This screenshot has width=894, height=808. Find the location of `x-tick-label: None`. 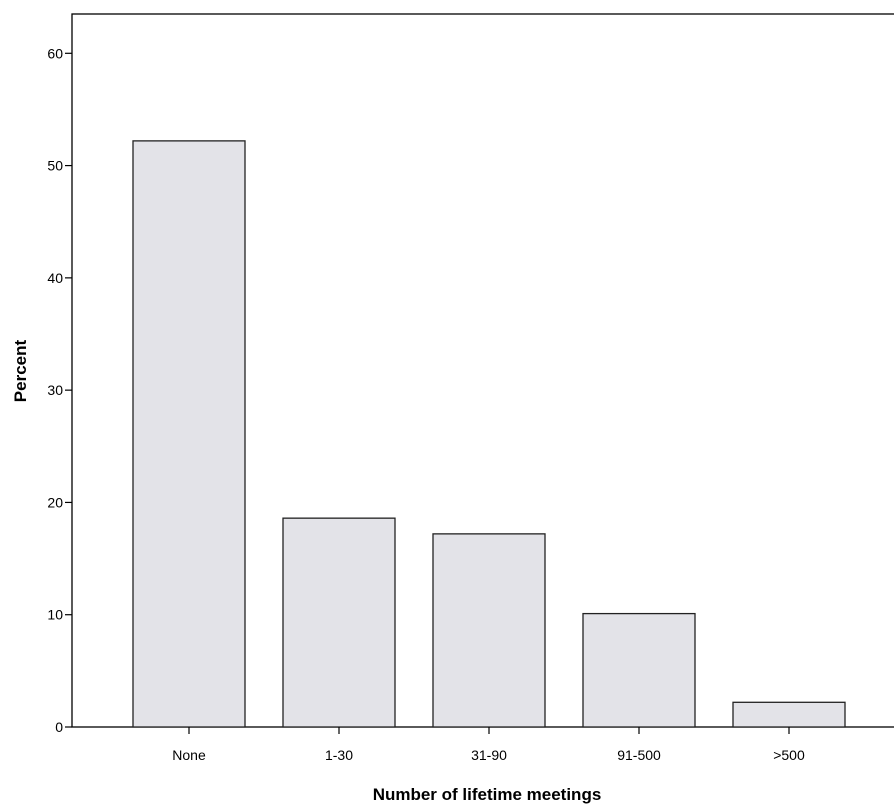

x-tick-label: None is located at coordinates (189, 755).